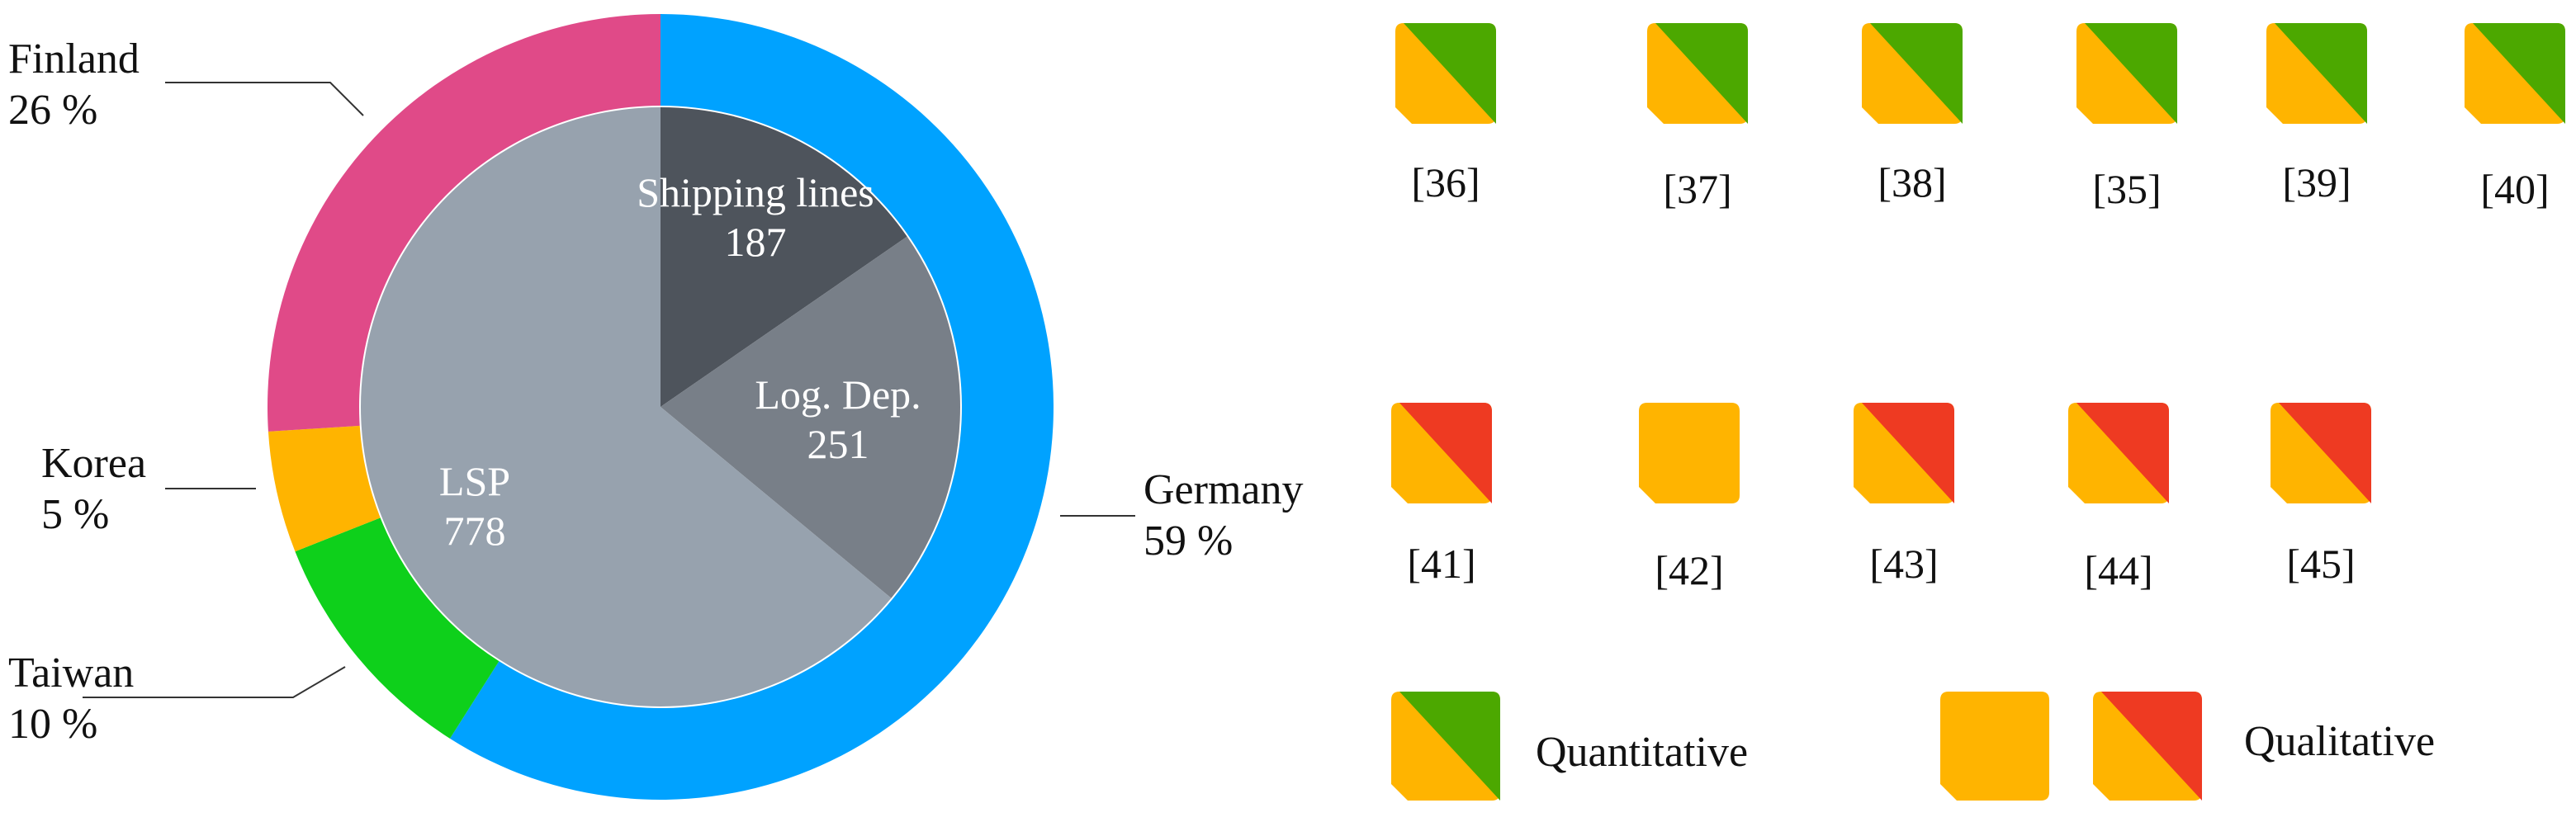 The image size is (2576, 822). I want to click on leader-line-finland, so click(264, 99).